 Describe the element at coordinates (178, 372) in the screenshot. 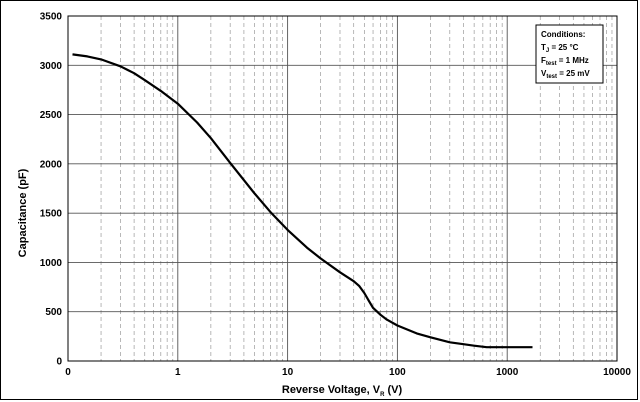

I see `x-tick-label: 1` at that location.